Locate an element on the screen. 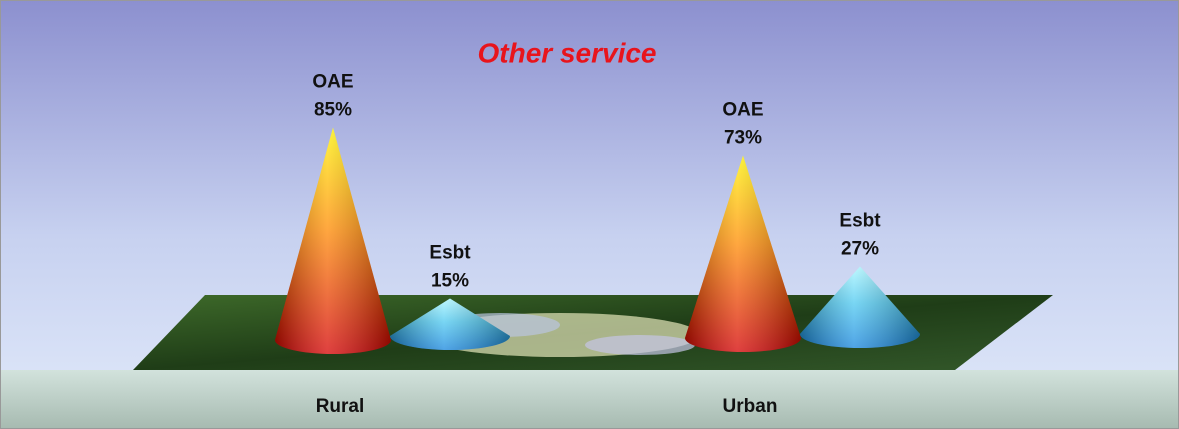 Image resolution: width=1179 pixels, height=429 pixels. x-tick-label: Urban is located at coordinates (750, 406).